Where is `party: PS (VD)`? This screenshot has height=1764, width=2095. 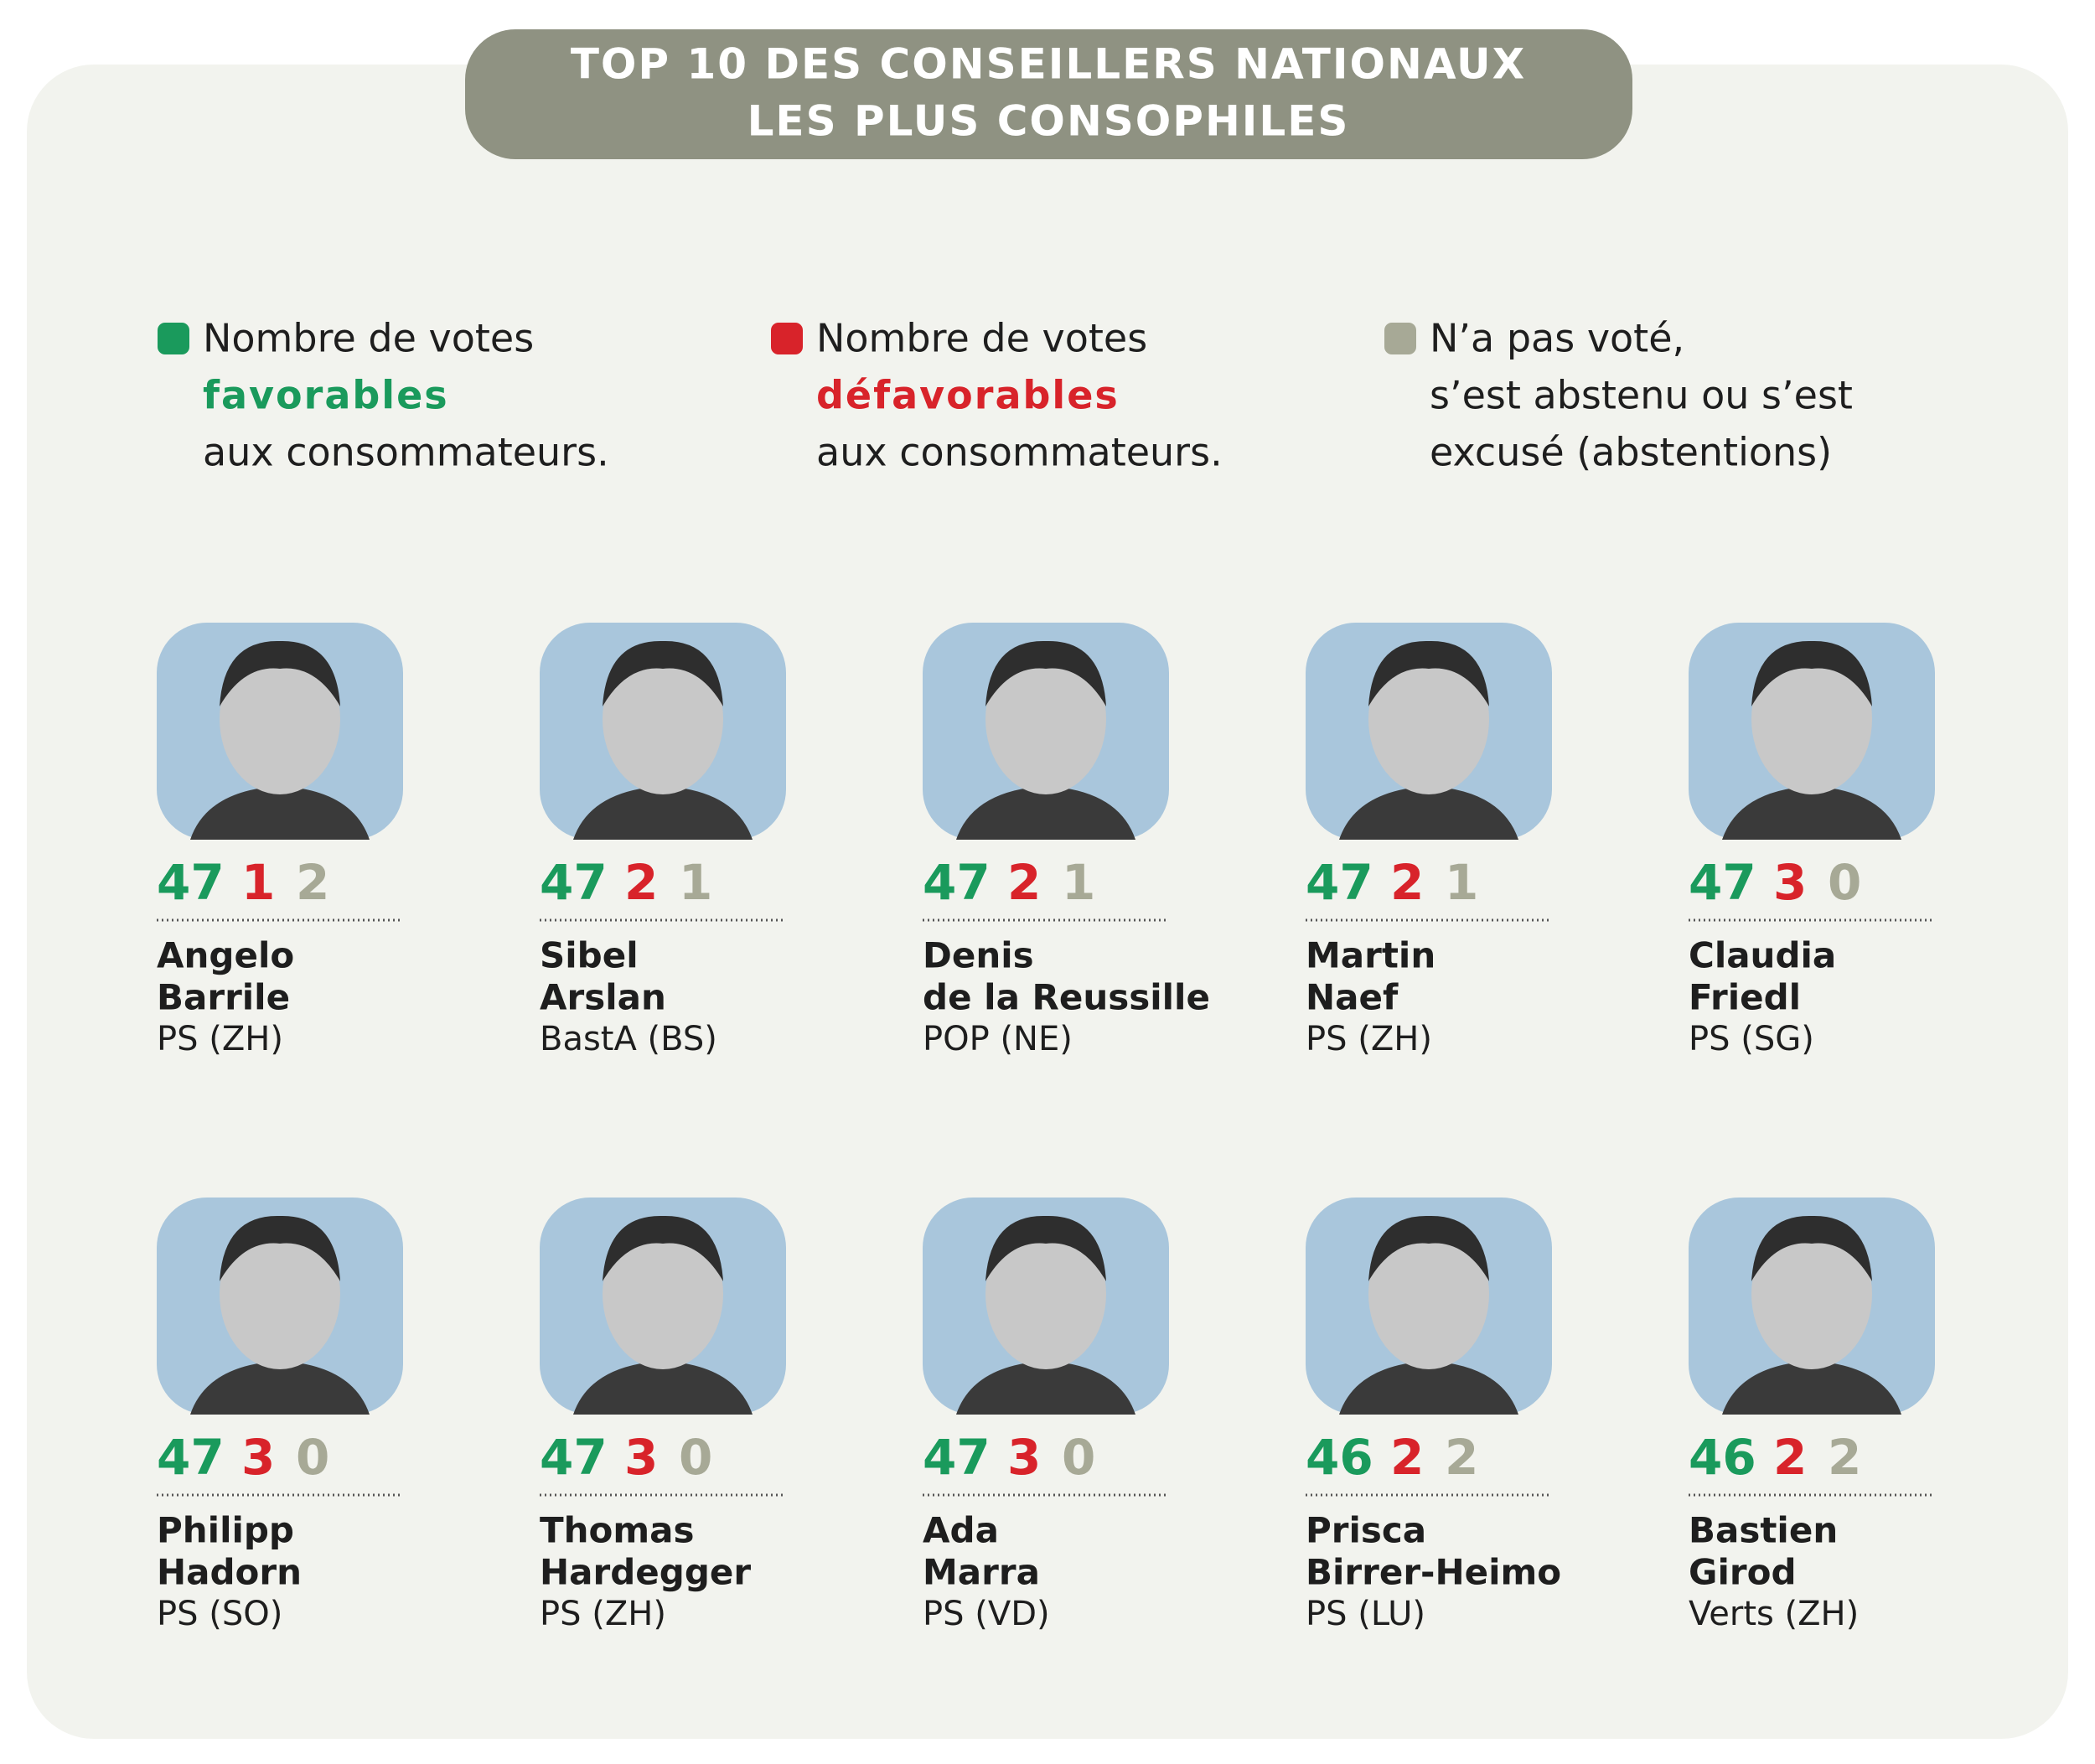
party: PS (VD) is located at coordinates (986, 1614).